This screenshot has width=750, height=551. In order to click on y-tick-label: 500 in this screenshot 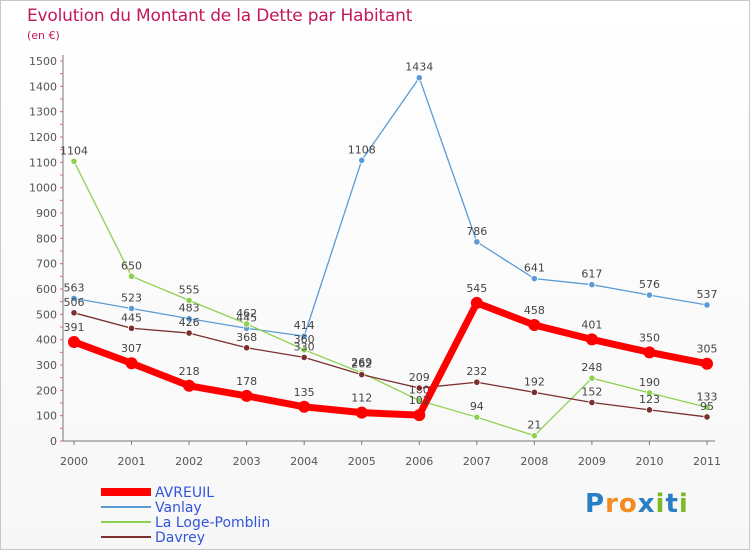, I will do `click(46, 314)`.